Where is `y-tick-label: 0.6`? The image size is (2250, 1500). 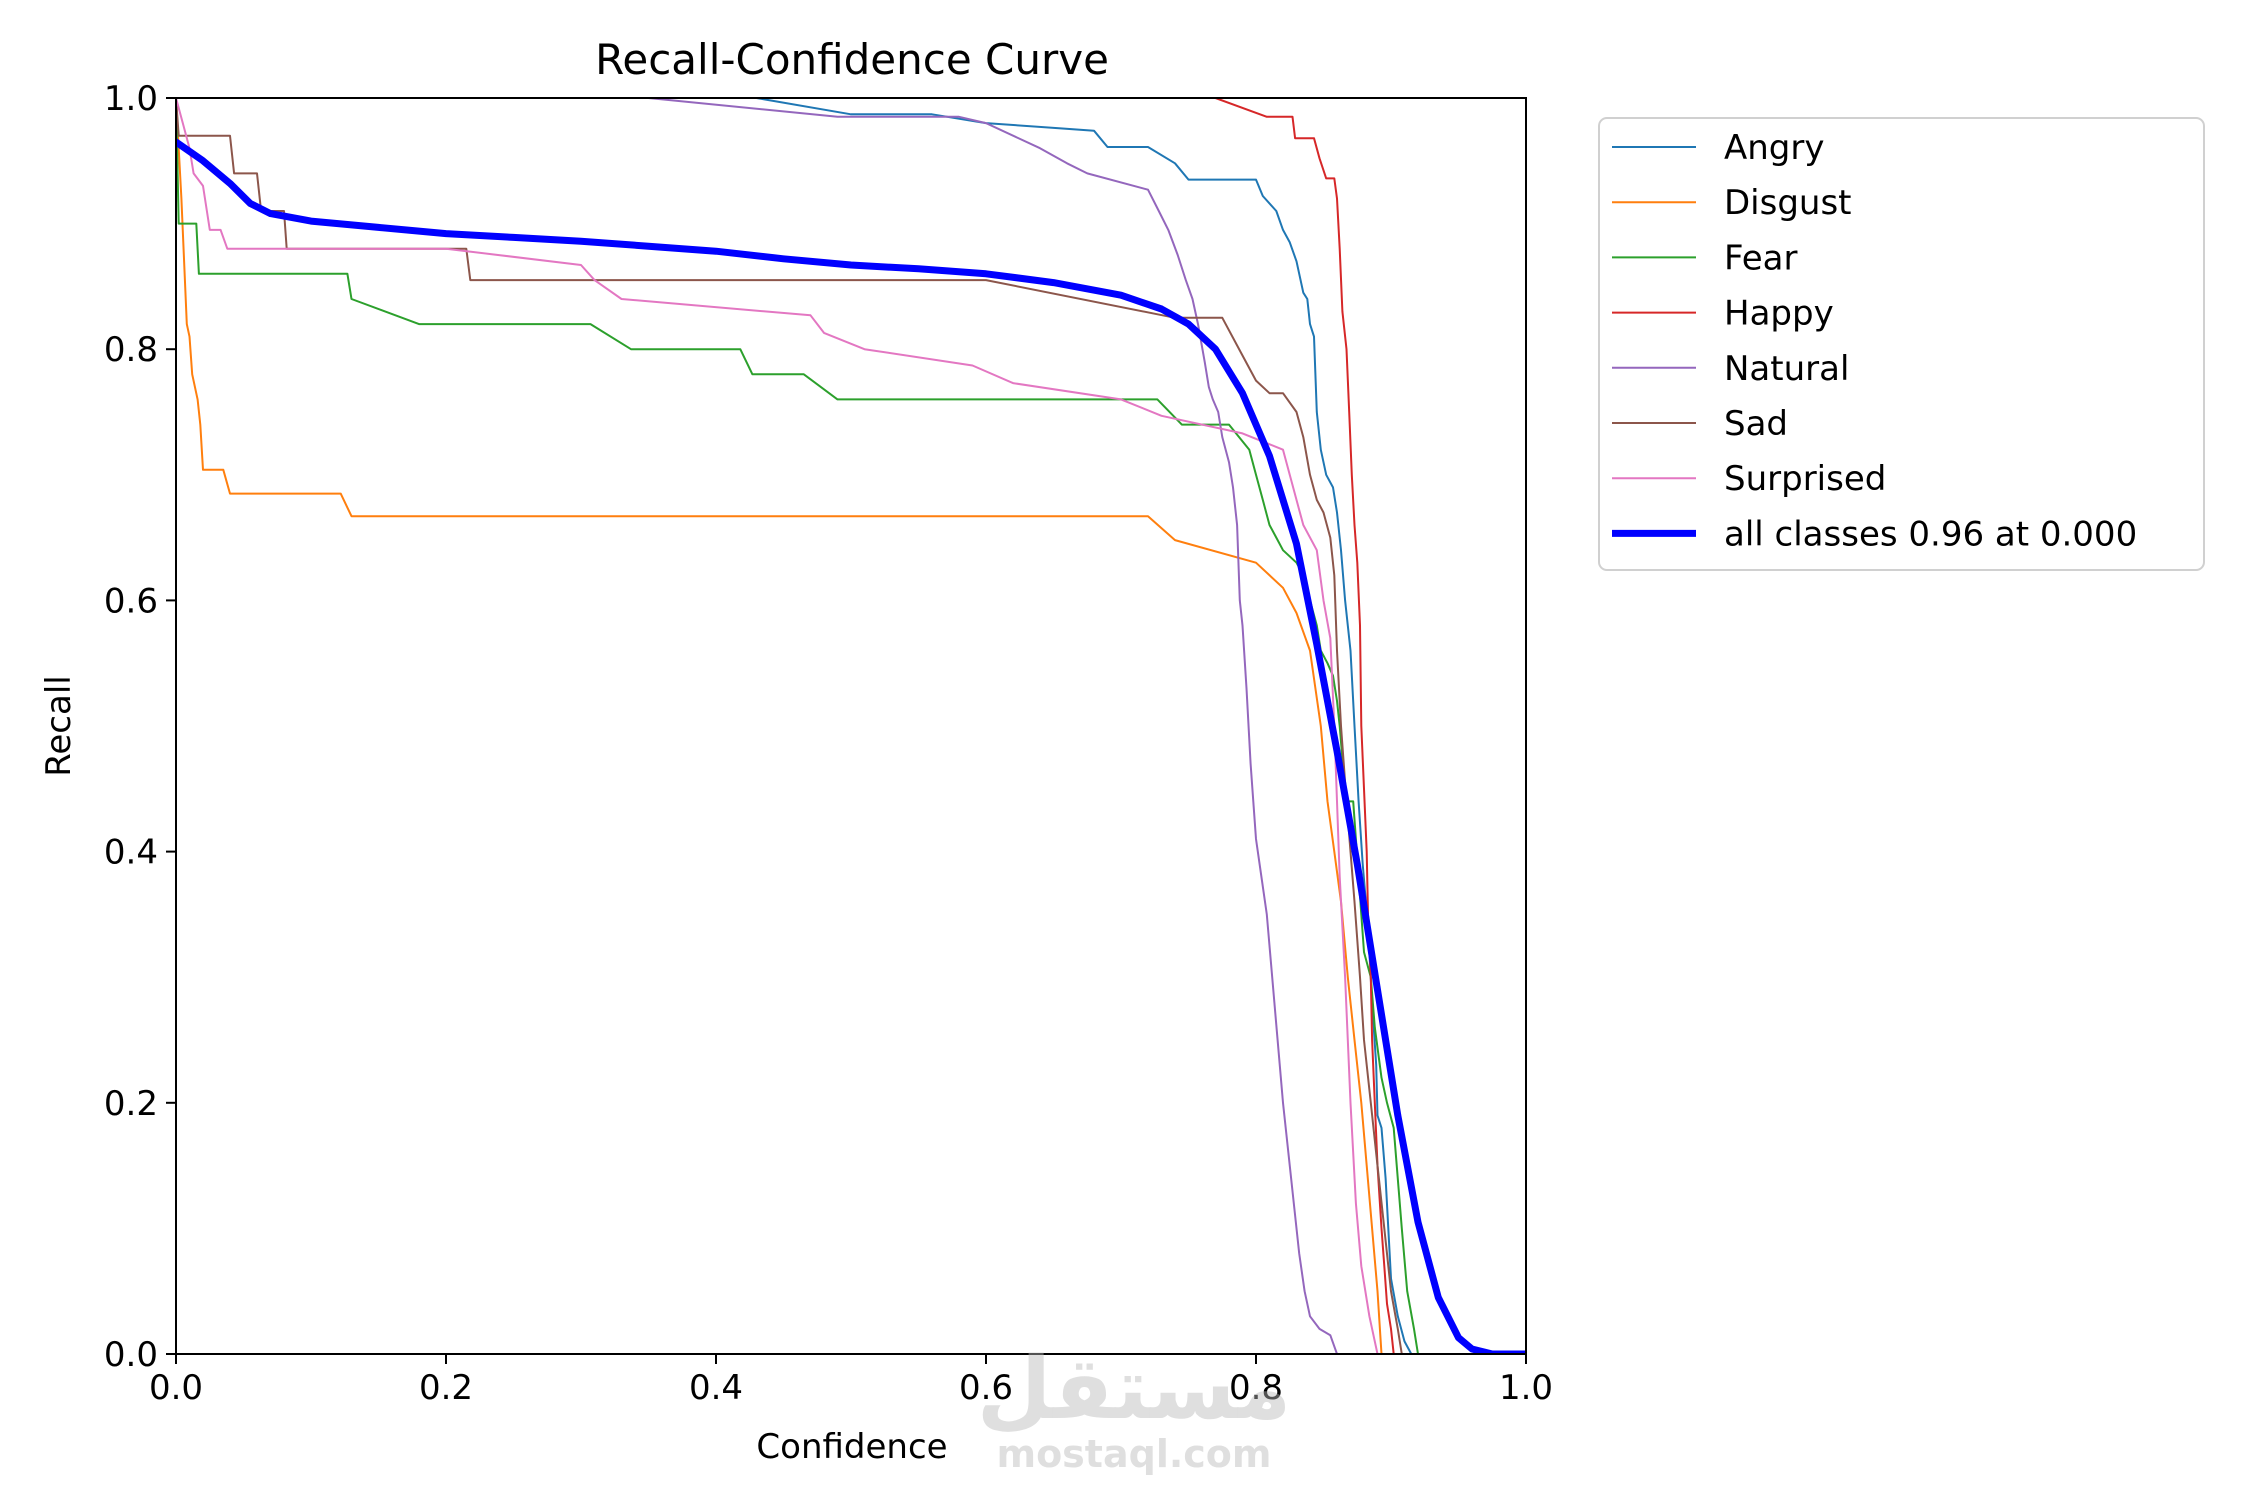 y-tick-label: 0.6 is located at coordinates (131, 601).